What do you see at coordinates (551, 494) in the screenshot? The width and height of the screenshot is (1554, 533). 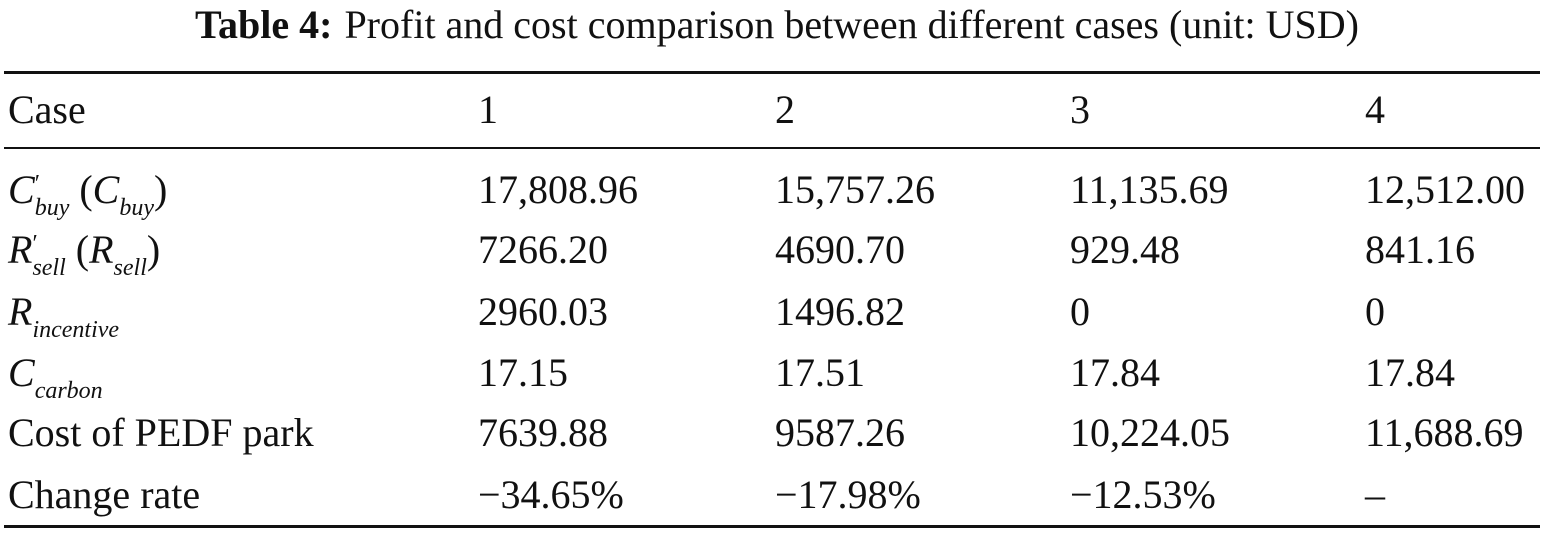 I see `value-cell: −34.65%` at bounding box center [551, 494].